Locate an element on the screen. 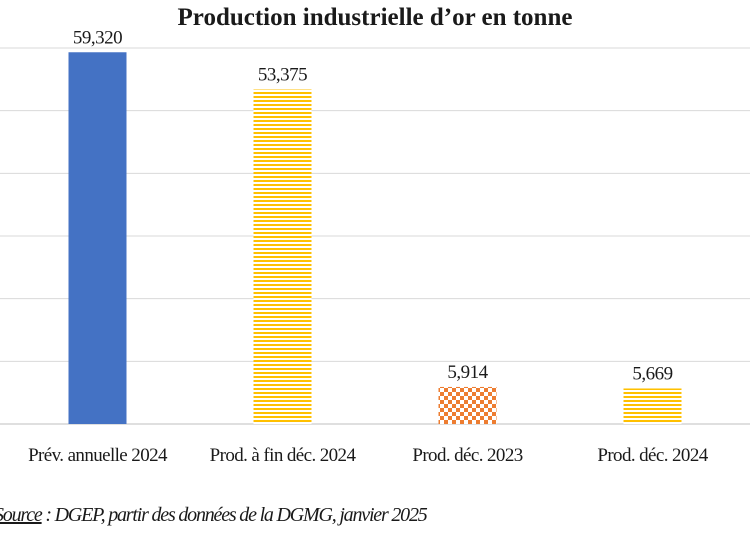 This screenshot has height=536, width=750. data-label-1: 59,320 is located at coordinates (97, 37).